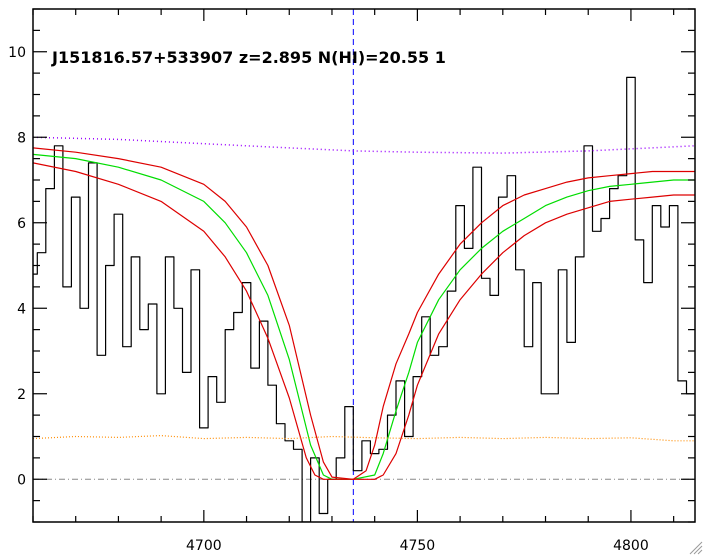  What do you see at coordinates (418, 546) in the screenshot?
I see `x-tick-label: 4750` at bounding box center [418, 546].